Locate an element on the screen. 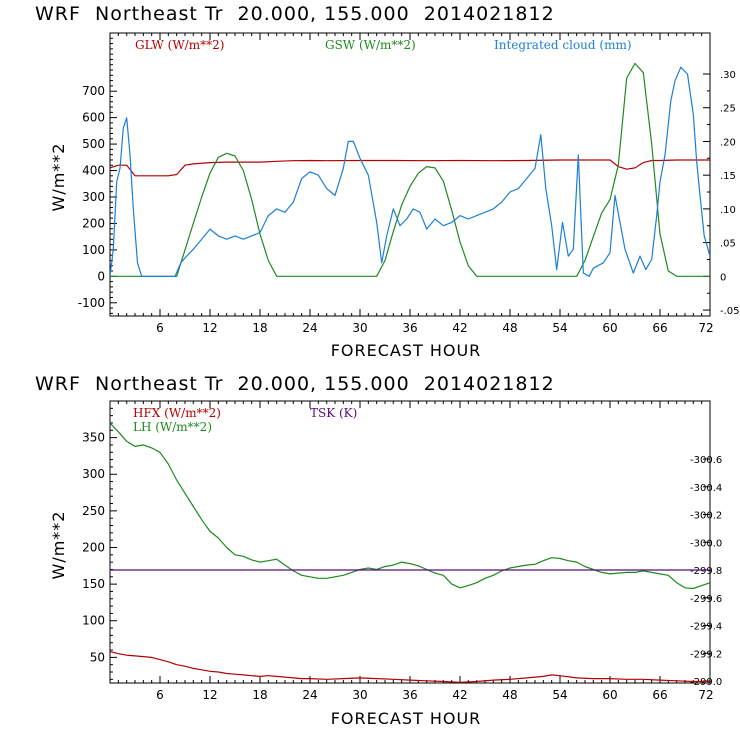 The image size is (740, 740). y-tick-label: 0 is located at coordinates (101, 276).